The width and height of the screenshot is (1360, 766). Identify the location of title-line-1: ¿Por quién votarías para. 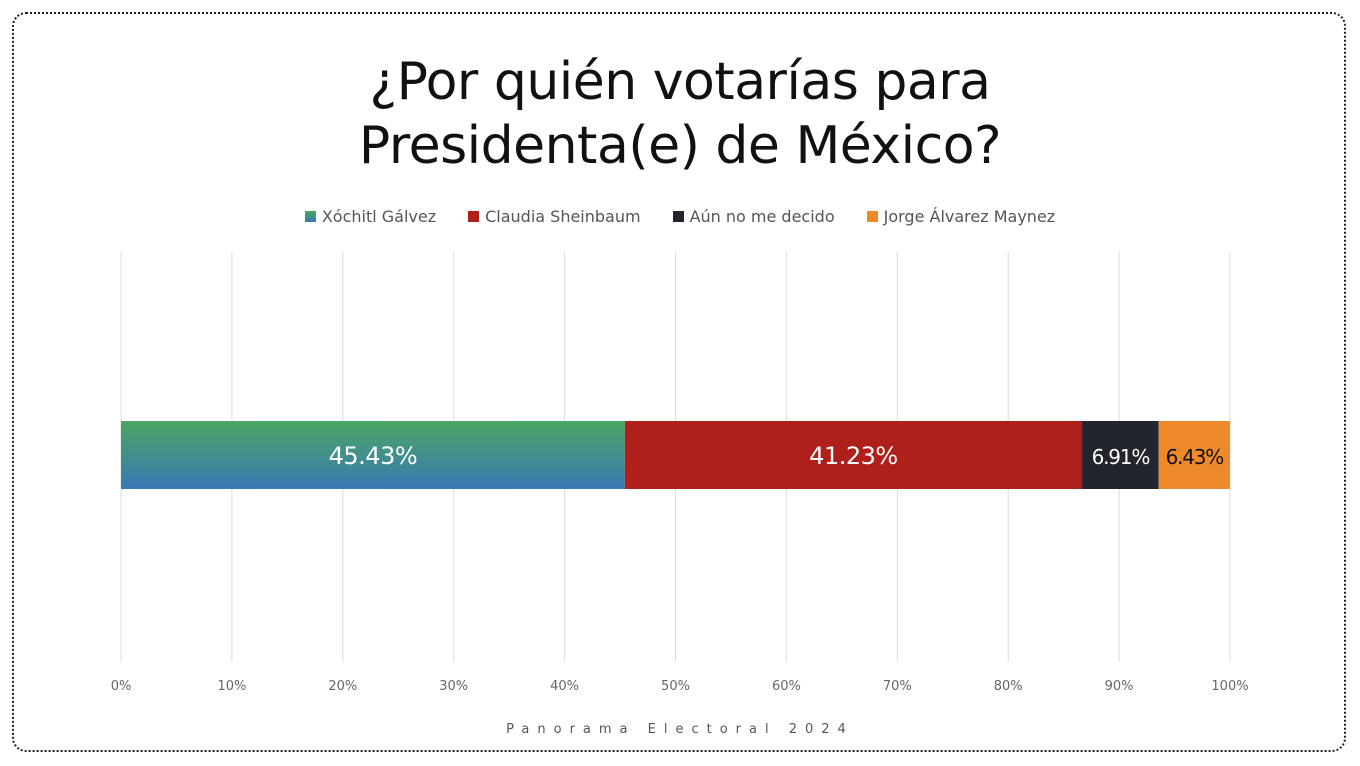
(680, 82).